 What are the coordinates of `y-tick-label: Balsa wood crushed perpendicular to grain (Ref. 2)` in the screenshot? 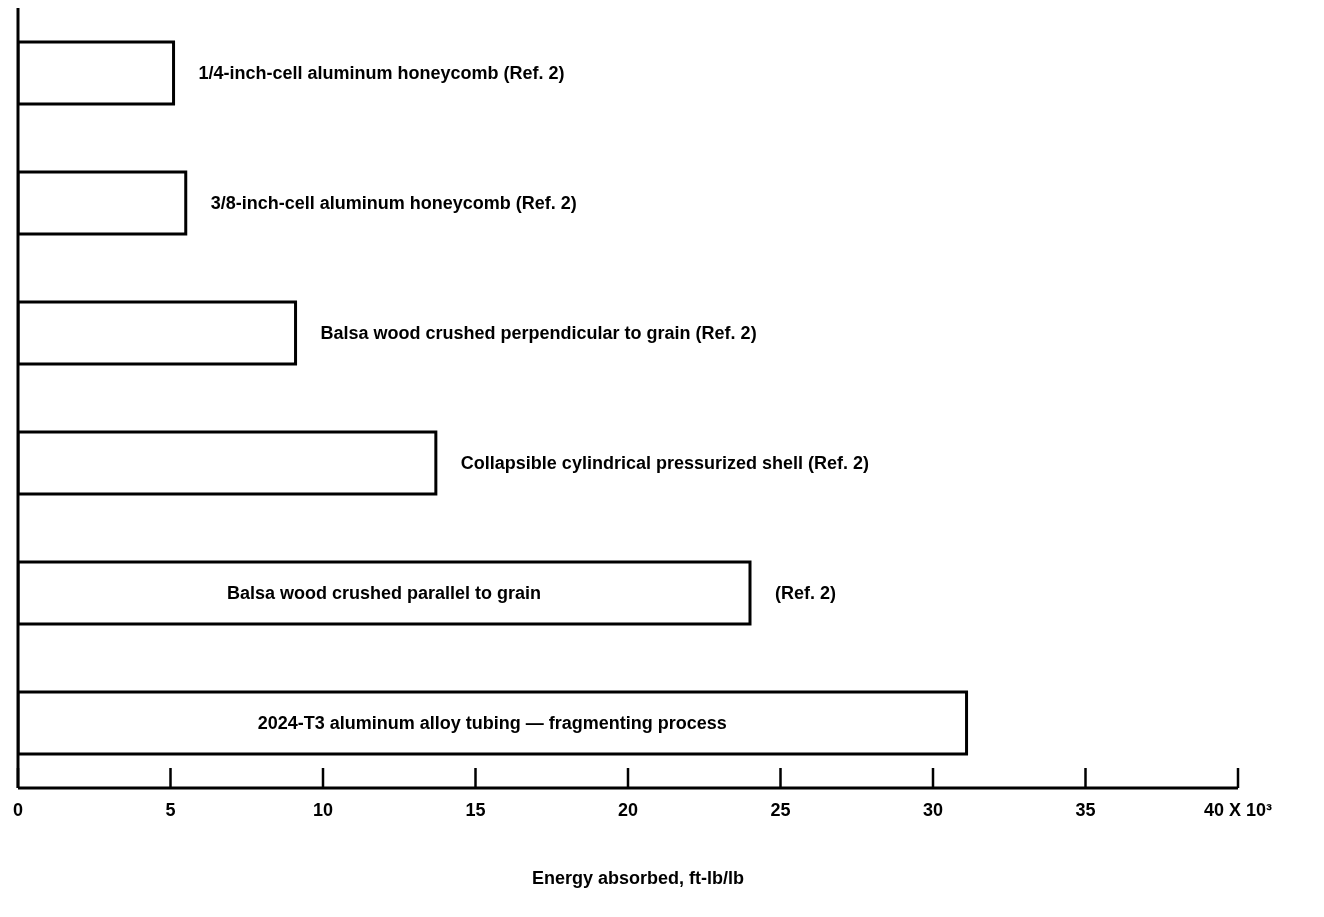 It's located at (538, 333).